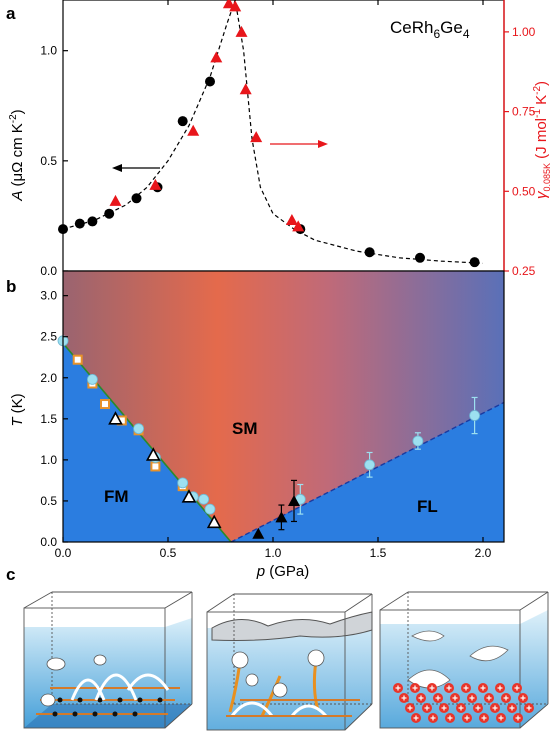 This screenshot has height=734, width=559. I want to click on panel-a-right-axis-title: γ0.085K (J mol-1 K-2), so click(542, 140).